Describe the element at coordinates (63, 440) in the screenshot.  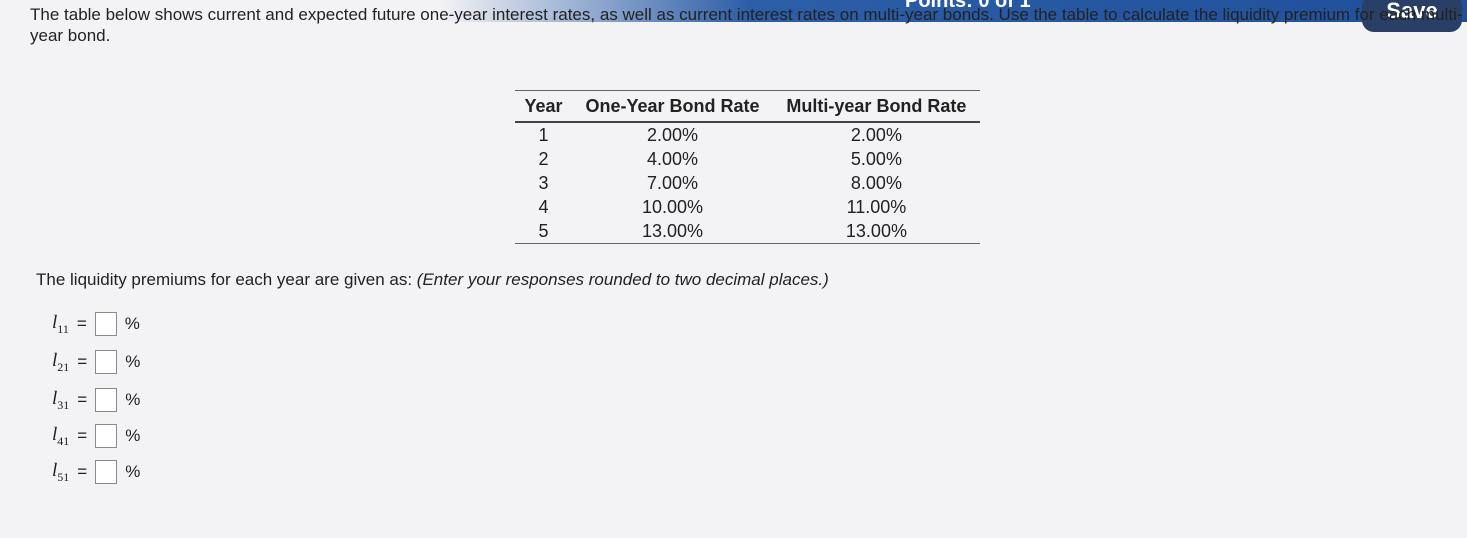
I see `subscript: 41` at that location.